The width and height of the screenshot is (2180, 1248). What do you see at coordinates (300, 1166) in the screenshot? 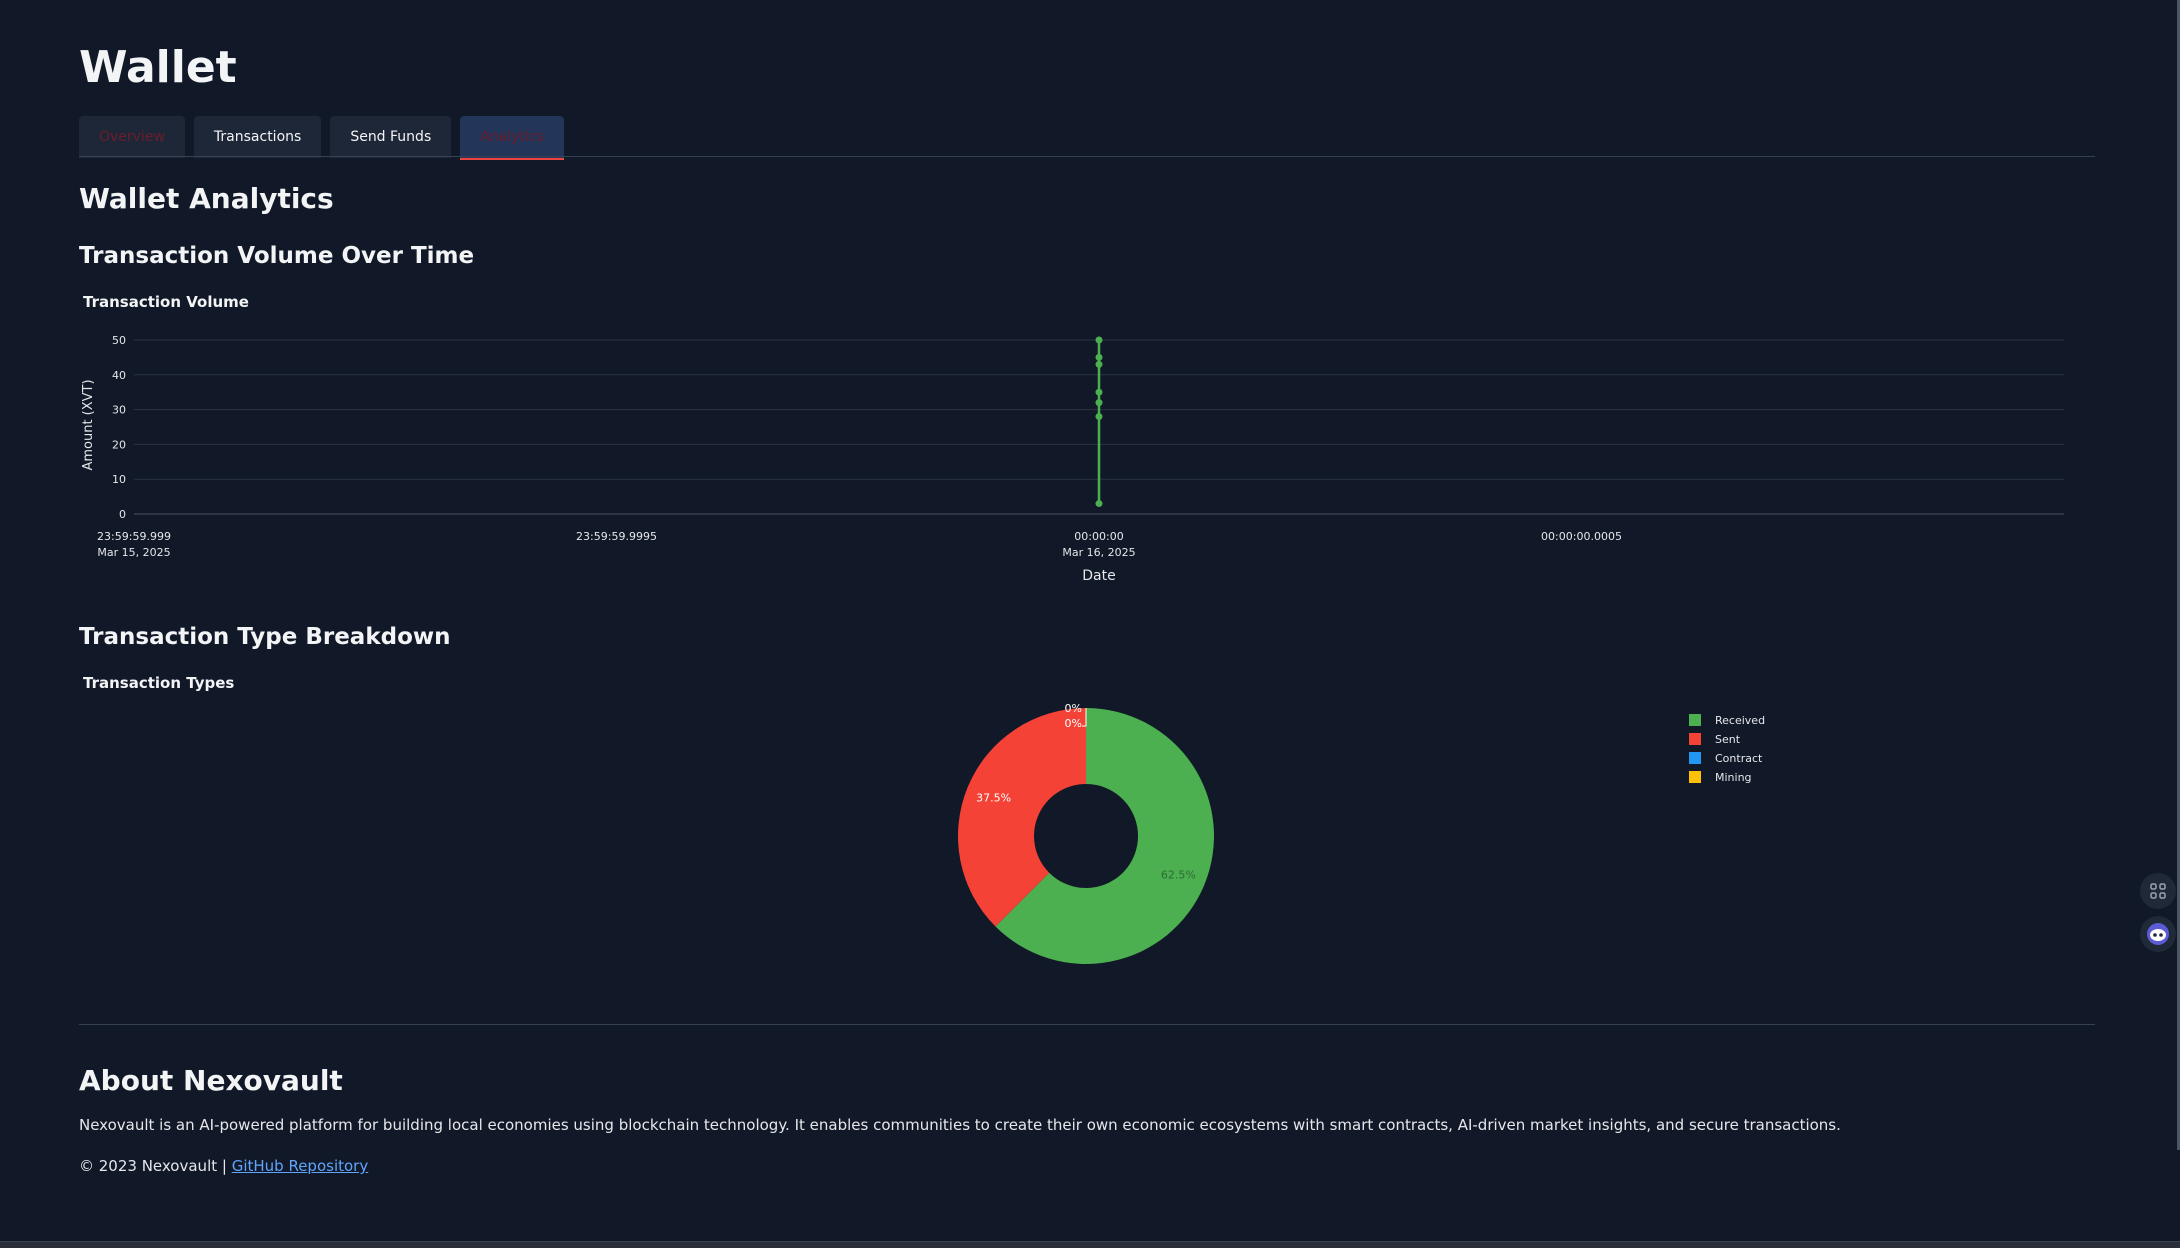
I see `github-link: GitHub Repository` at bounding box center [300, 1166].